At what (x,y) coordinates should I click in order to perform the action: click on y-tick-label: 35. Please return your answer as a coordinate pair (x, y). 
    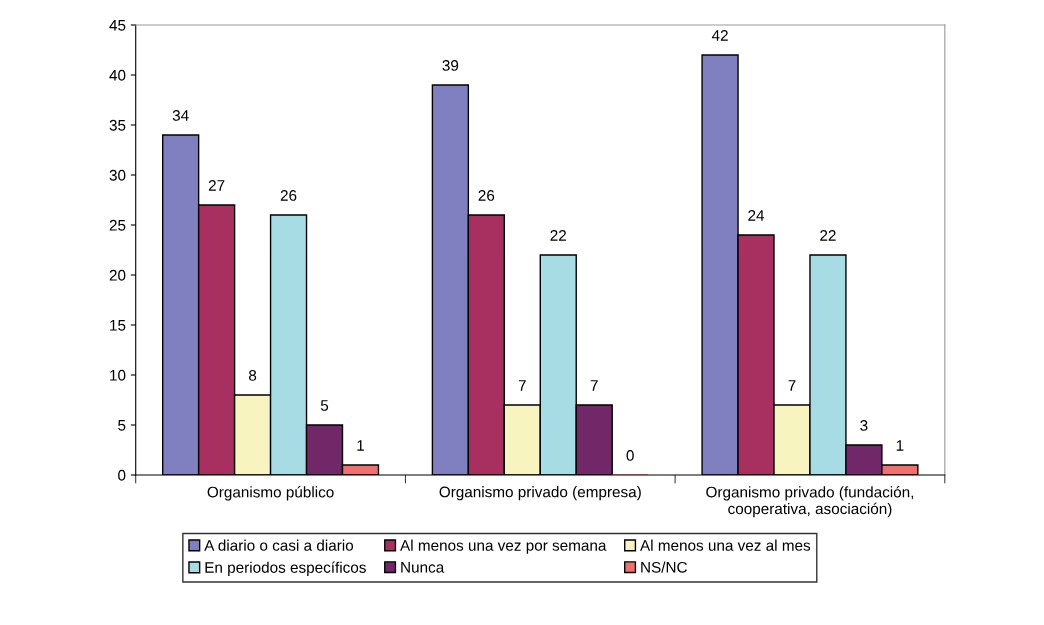
    Looking at the image, I should click on (117, 125).